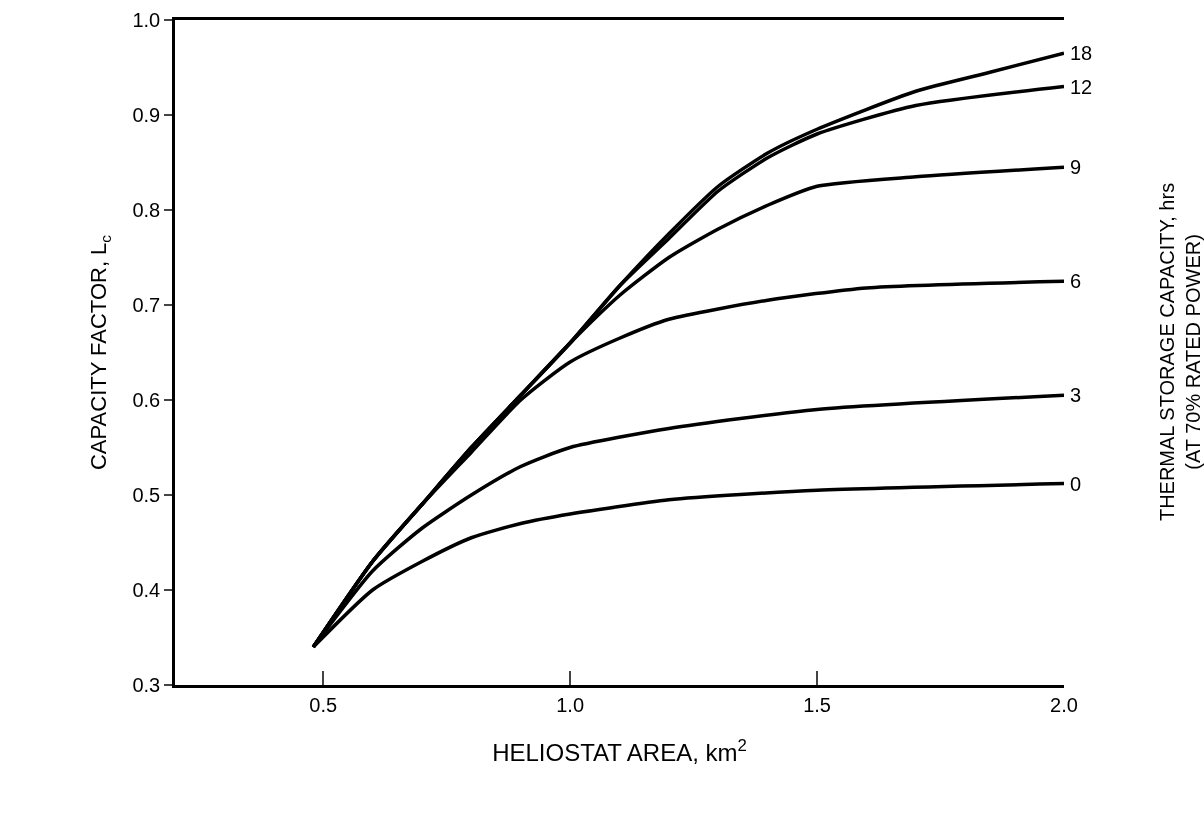  I want to click on y-tick-label: 0.4, so click(146, 590).